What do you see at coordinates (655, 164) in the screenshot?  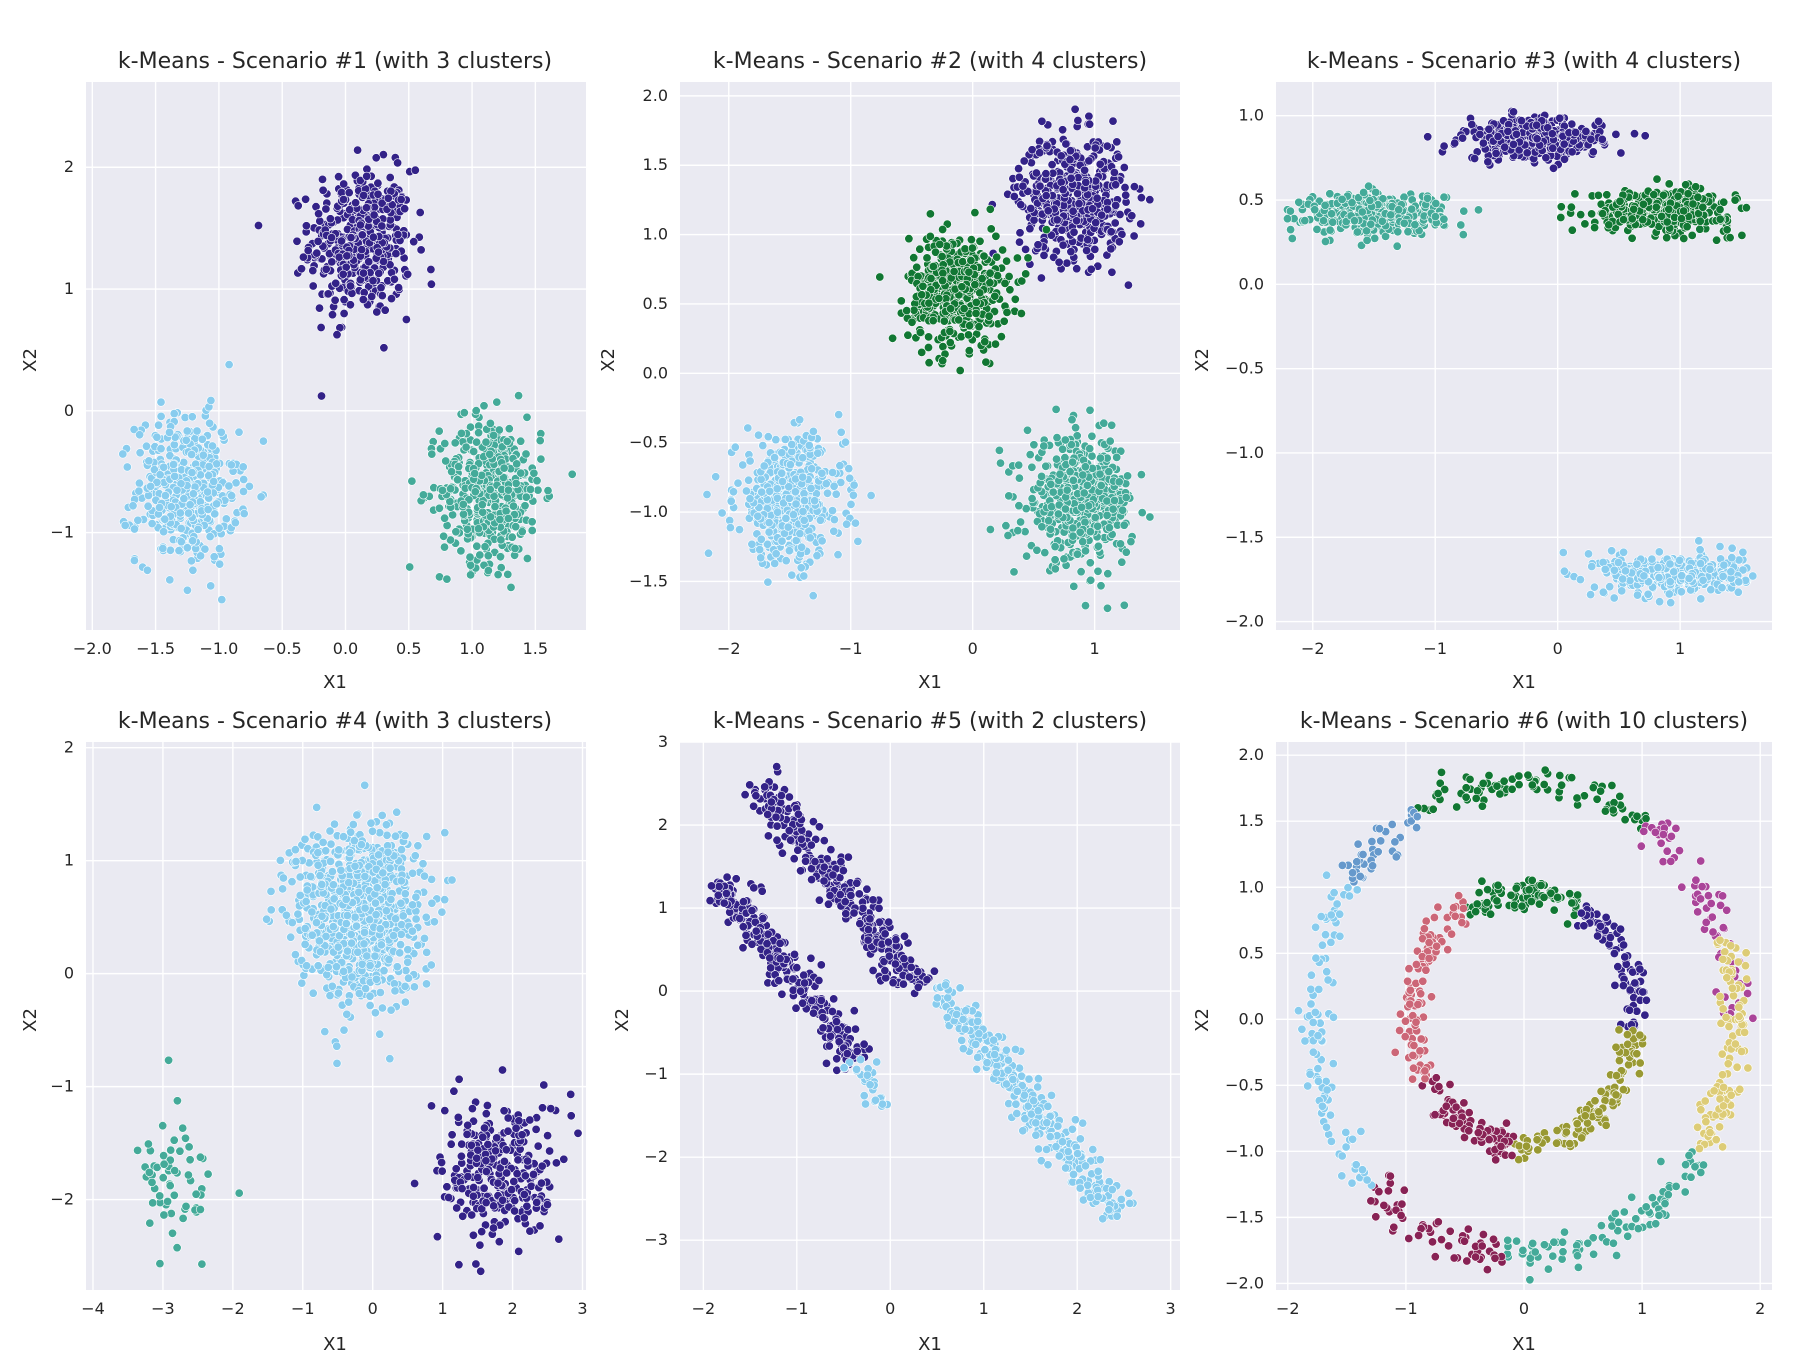 I see `y-tick-label: 1.5` at bounding box center [655, 164].